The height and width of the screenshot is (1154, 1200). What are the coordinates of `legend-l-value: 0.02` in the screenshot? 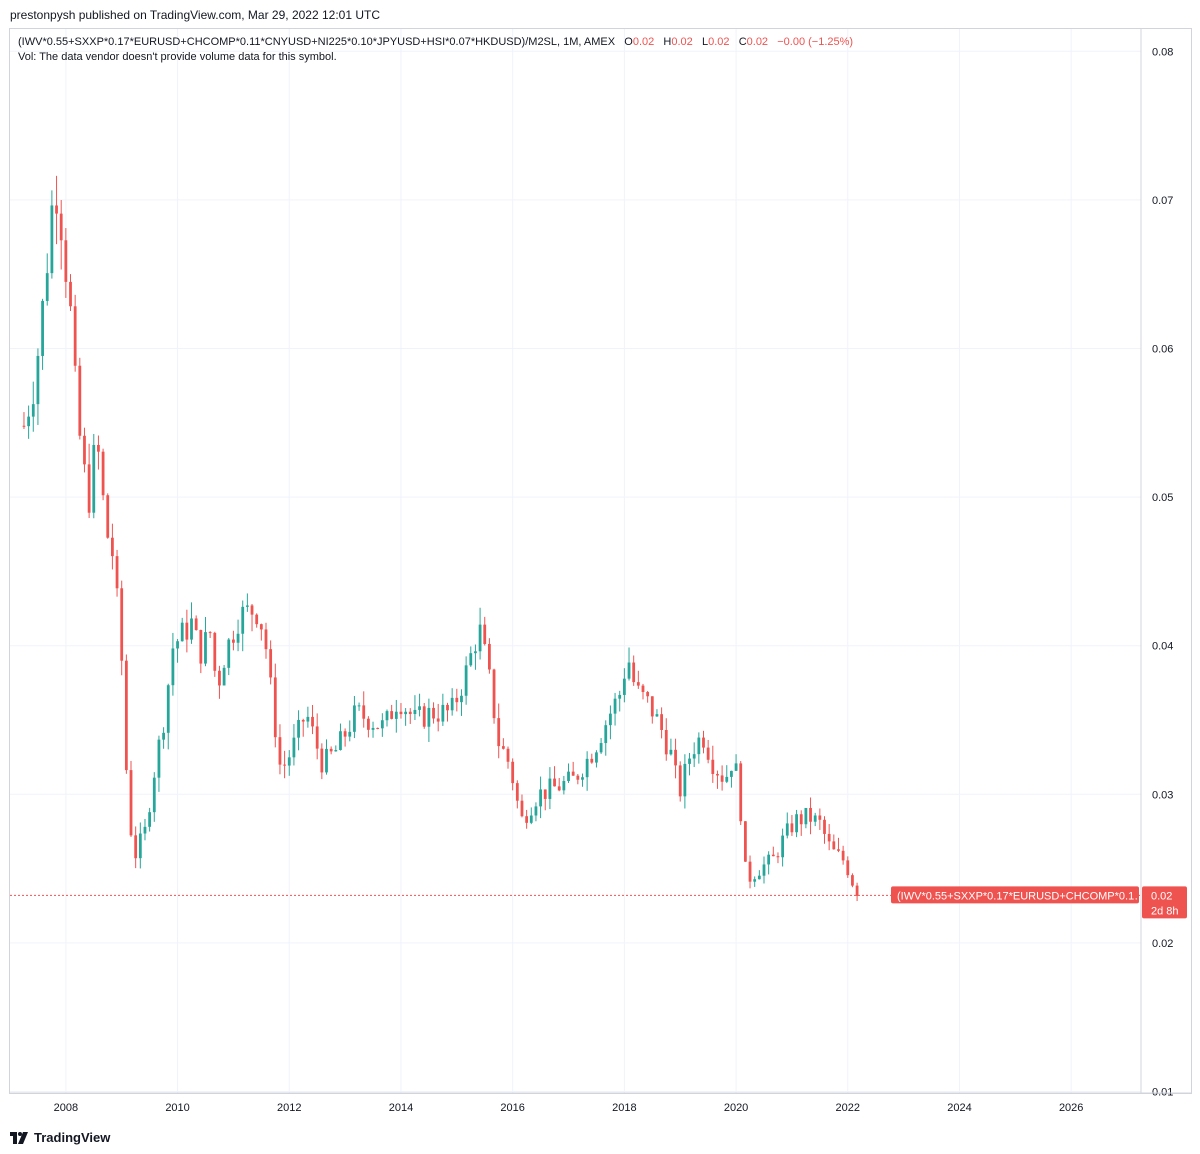 It's located at (719, 42).